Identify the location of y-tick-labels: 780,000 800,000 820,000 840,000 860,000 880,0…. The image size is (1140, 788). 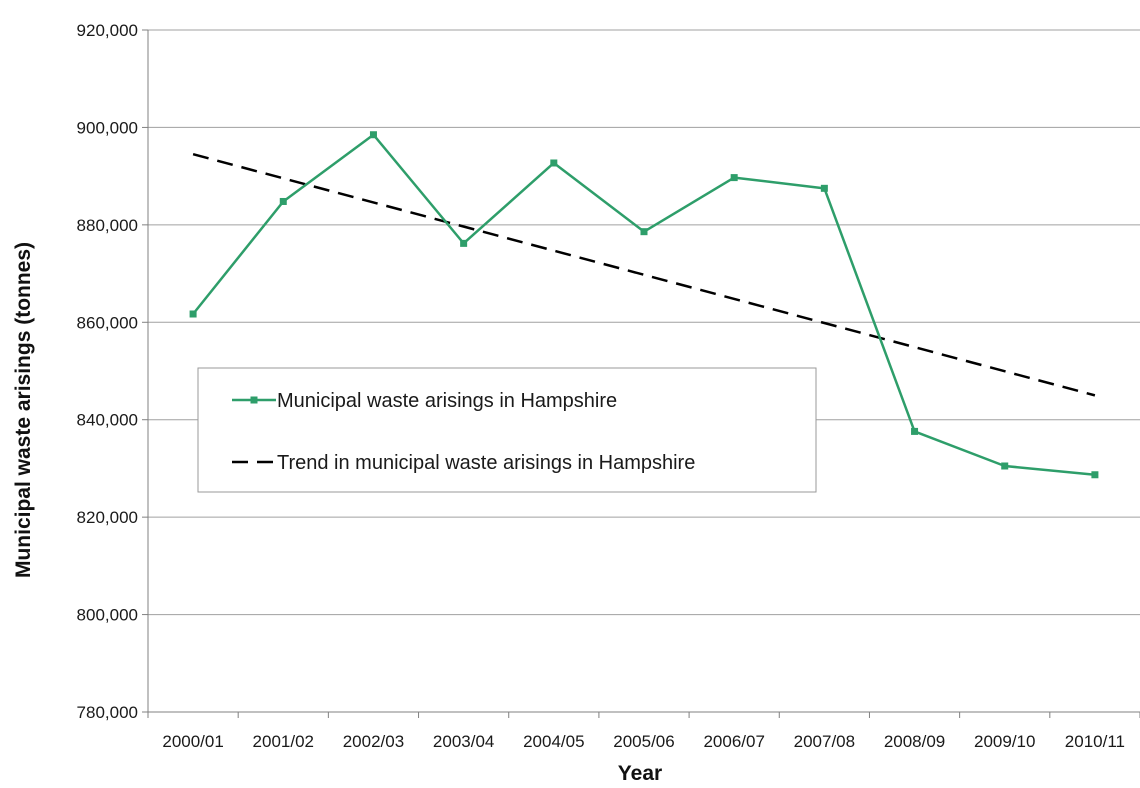
(107, 371).